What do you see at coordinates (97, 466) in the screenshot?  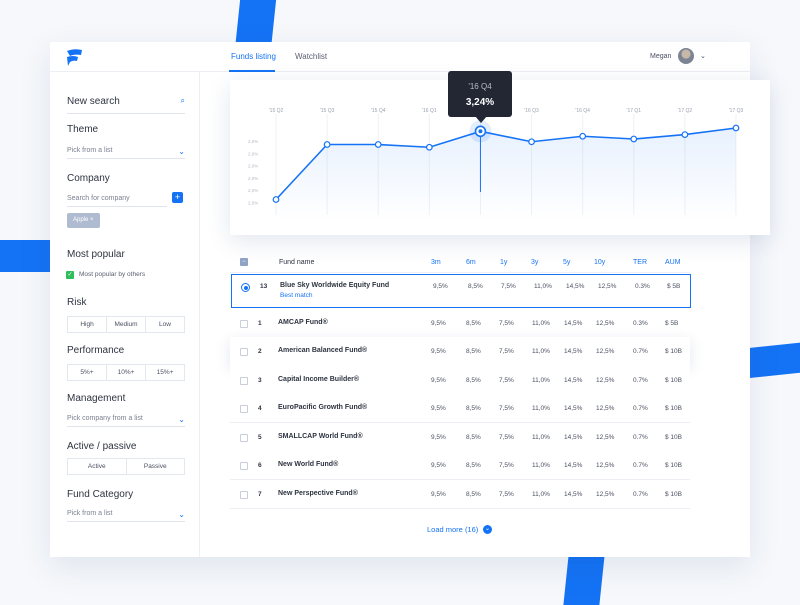 I see `active-option: Active` at bounding box center [97, 466].